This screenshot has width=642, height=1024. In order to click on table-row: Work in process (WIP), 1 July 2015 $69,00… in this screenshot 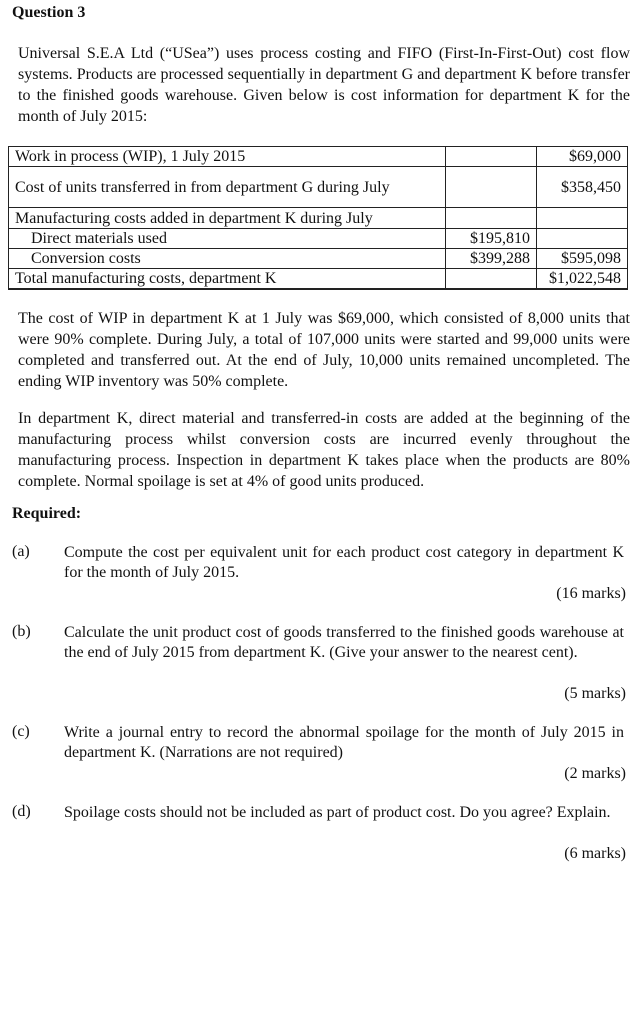, I will do `click(318, 156)`.